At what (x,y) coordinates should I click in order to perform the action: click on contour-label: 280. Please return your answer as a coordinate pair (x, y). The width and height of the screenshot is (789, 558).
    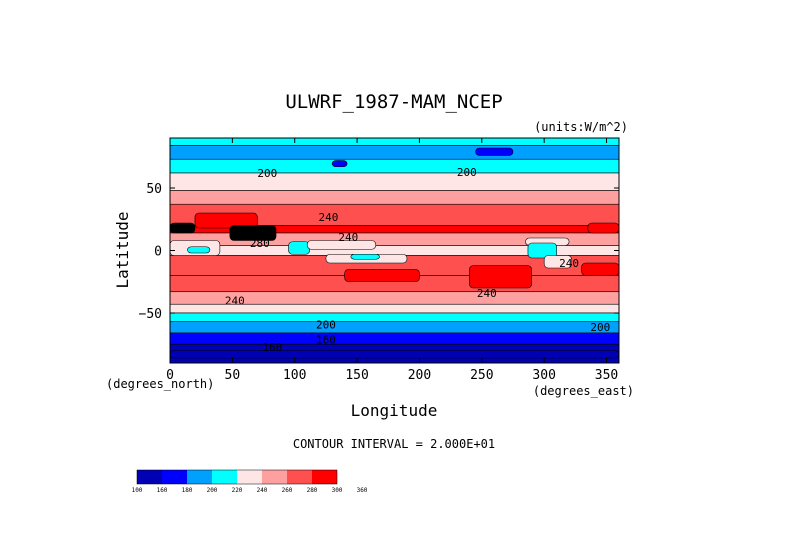
    Looking at the image, I should click on (260, 243).